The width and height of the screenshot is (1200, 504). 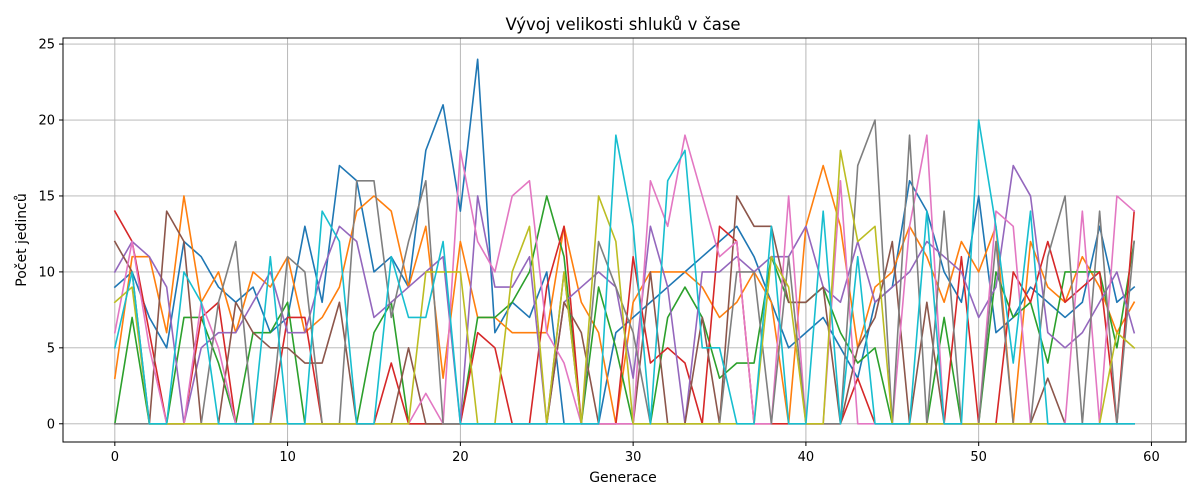 I want to click on y-tick-label: 10, so click(x=46, y=272).